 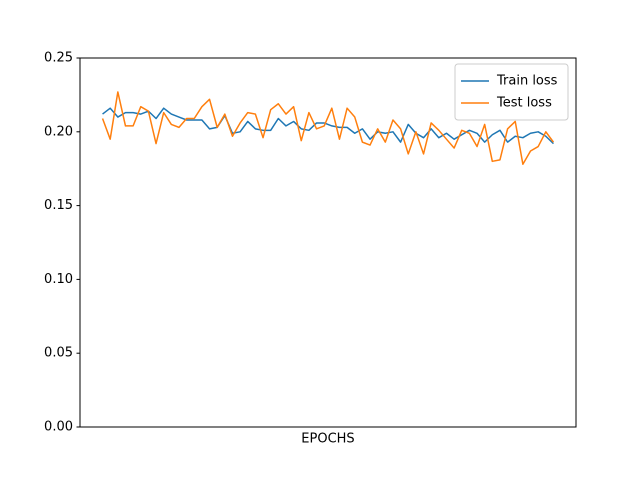 I want to click on y-tick-label: 0.20, so click(x=58, y=131).